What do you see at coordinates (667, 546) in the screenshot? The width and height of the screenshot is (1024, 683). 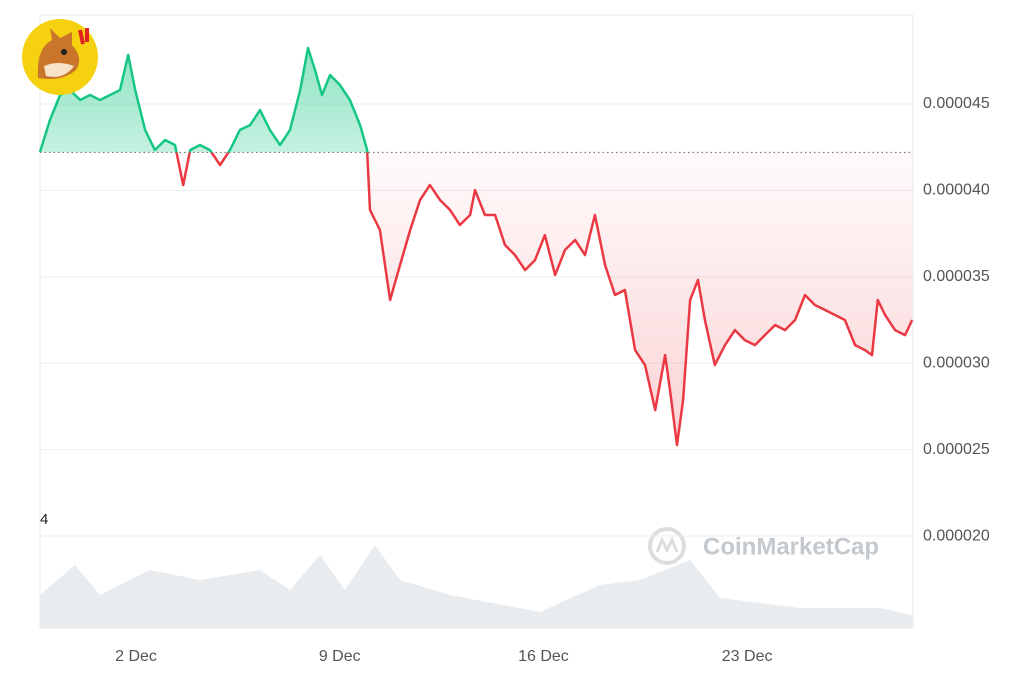 I see `watermark-logo` at bounding box center [667, 546].